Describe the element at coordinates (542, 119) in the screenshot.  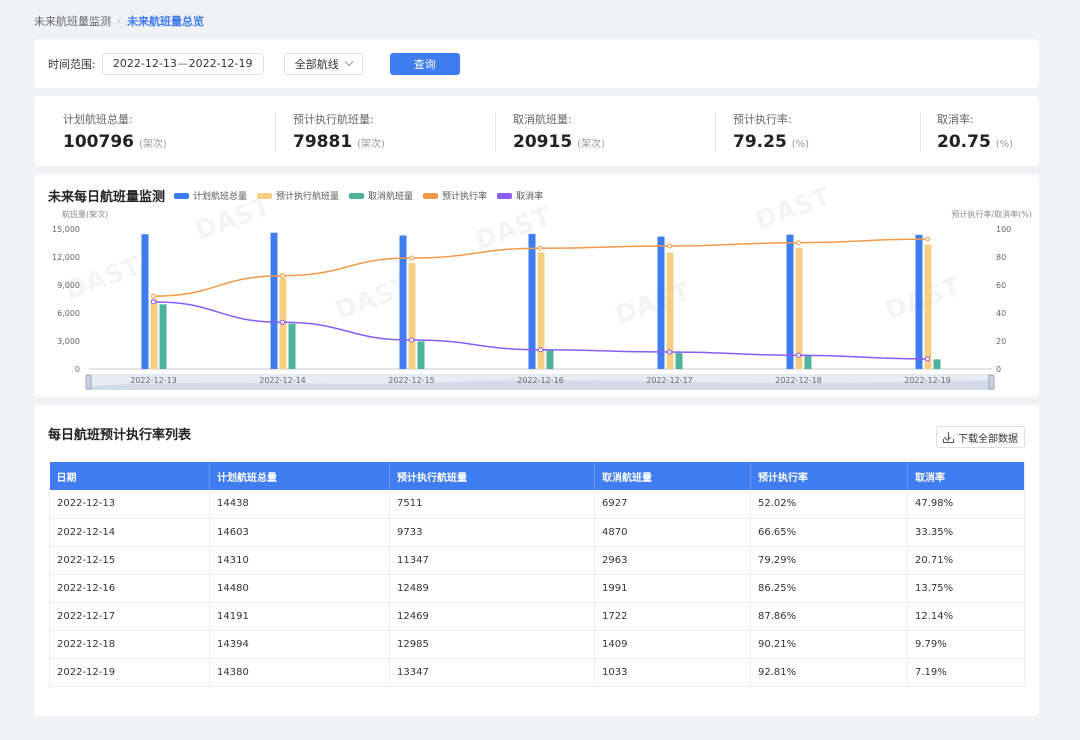
I see `stat-label: 取消航班量:` at that location.